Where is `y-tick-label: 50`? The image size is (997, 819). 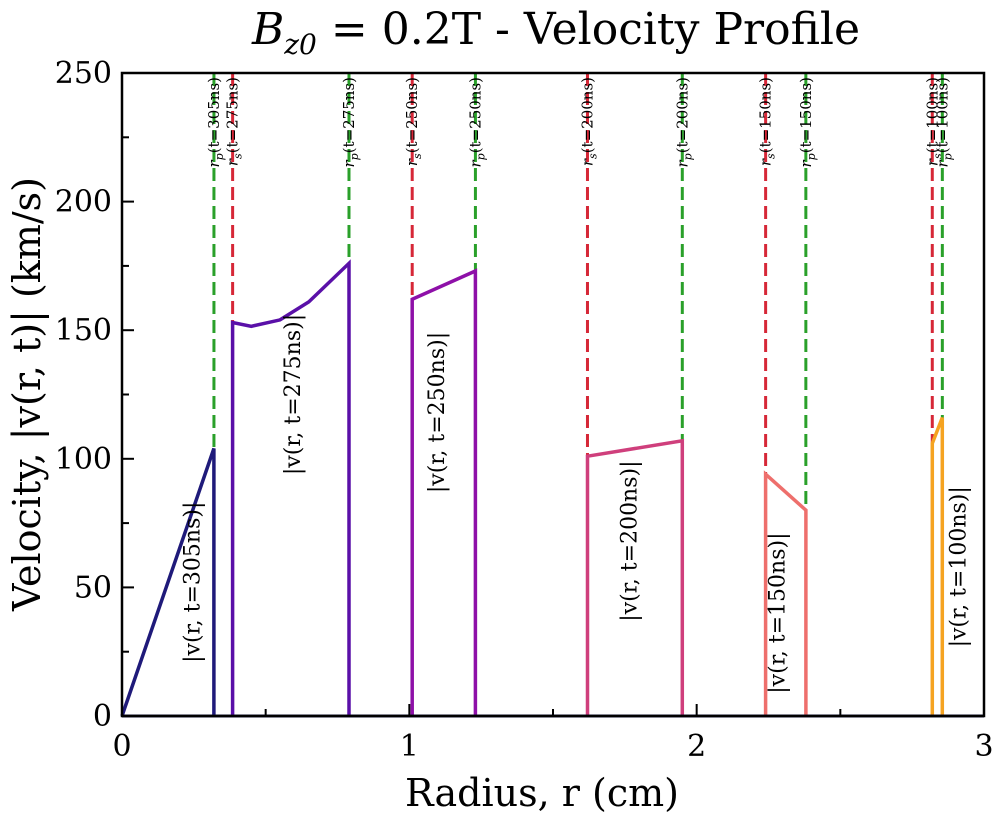
y-tick-label: 50 is located at coordinates (93, 587).